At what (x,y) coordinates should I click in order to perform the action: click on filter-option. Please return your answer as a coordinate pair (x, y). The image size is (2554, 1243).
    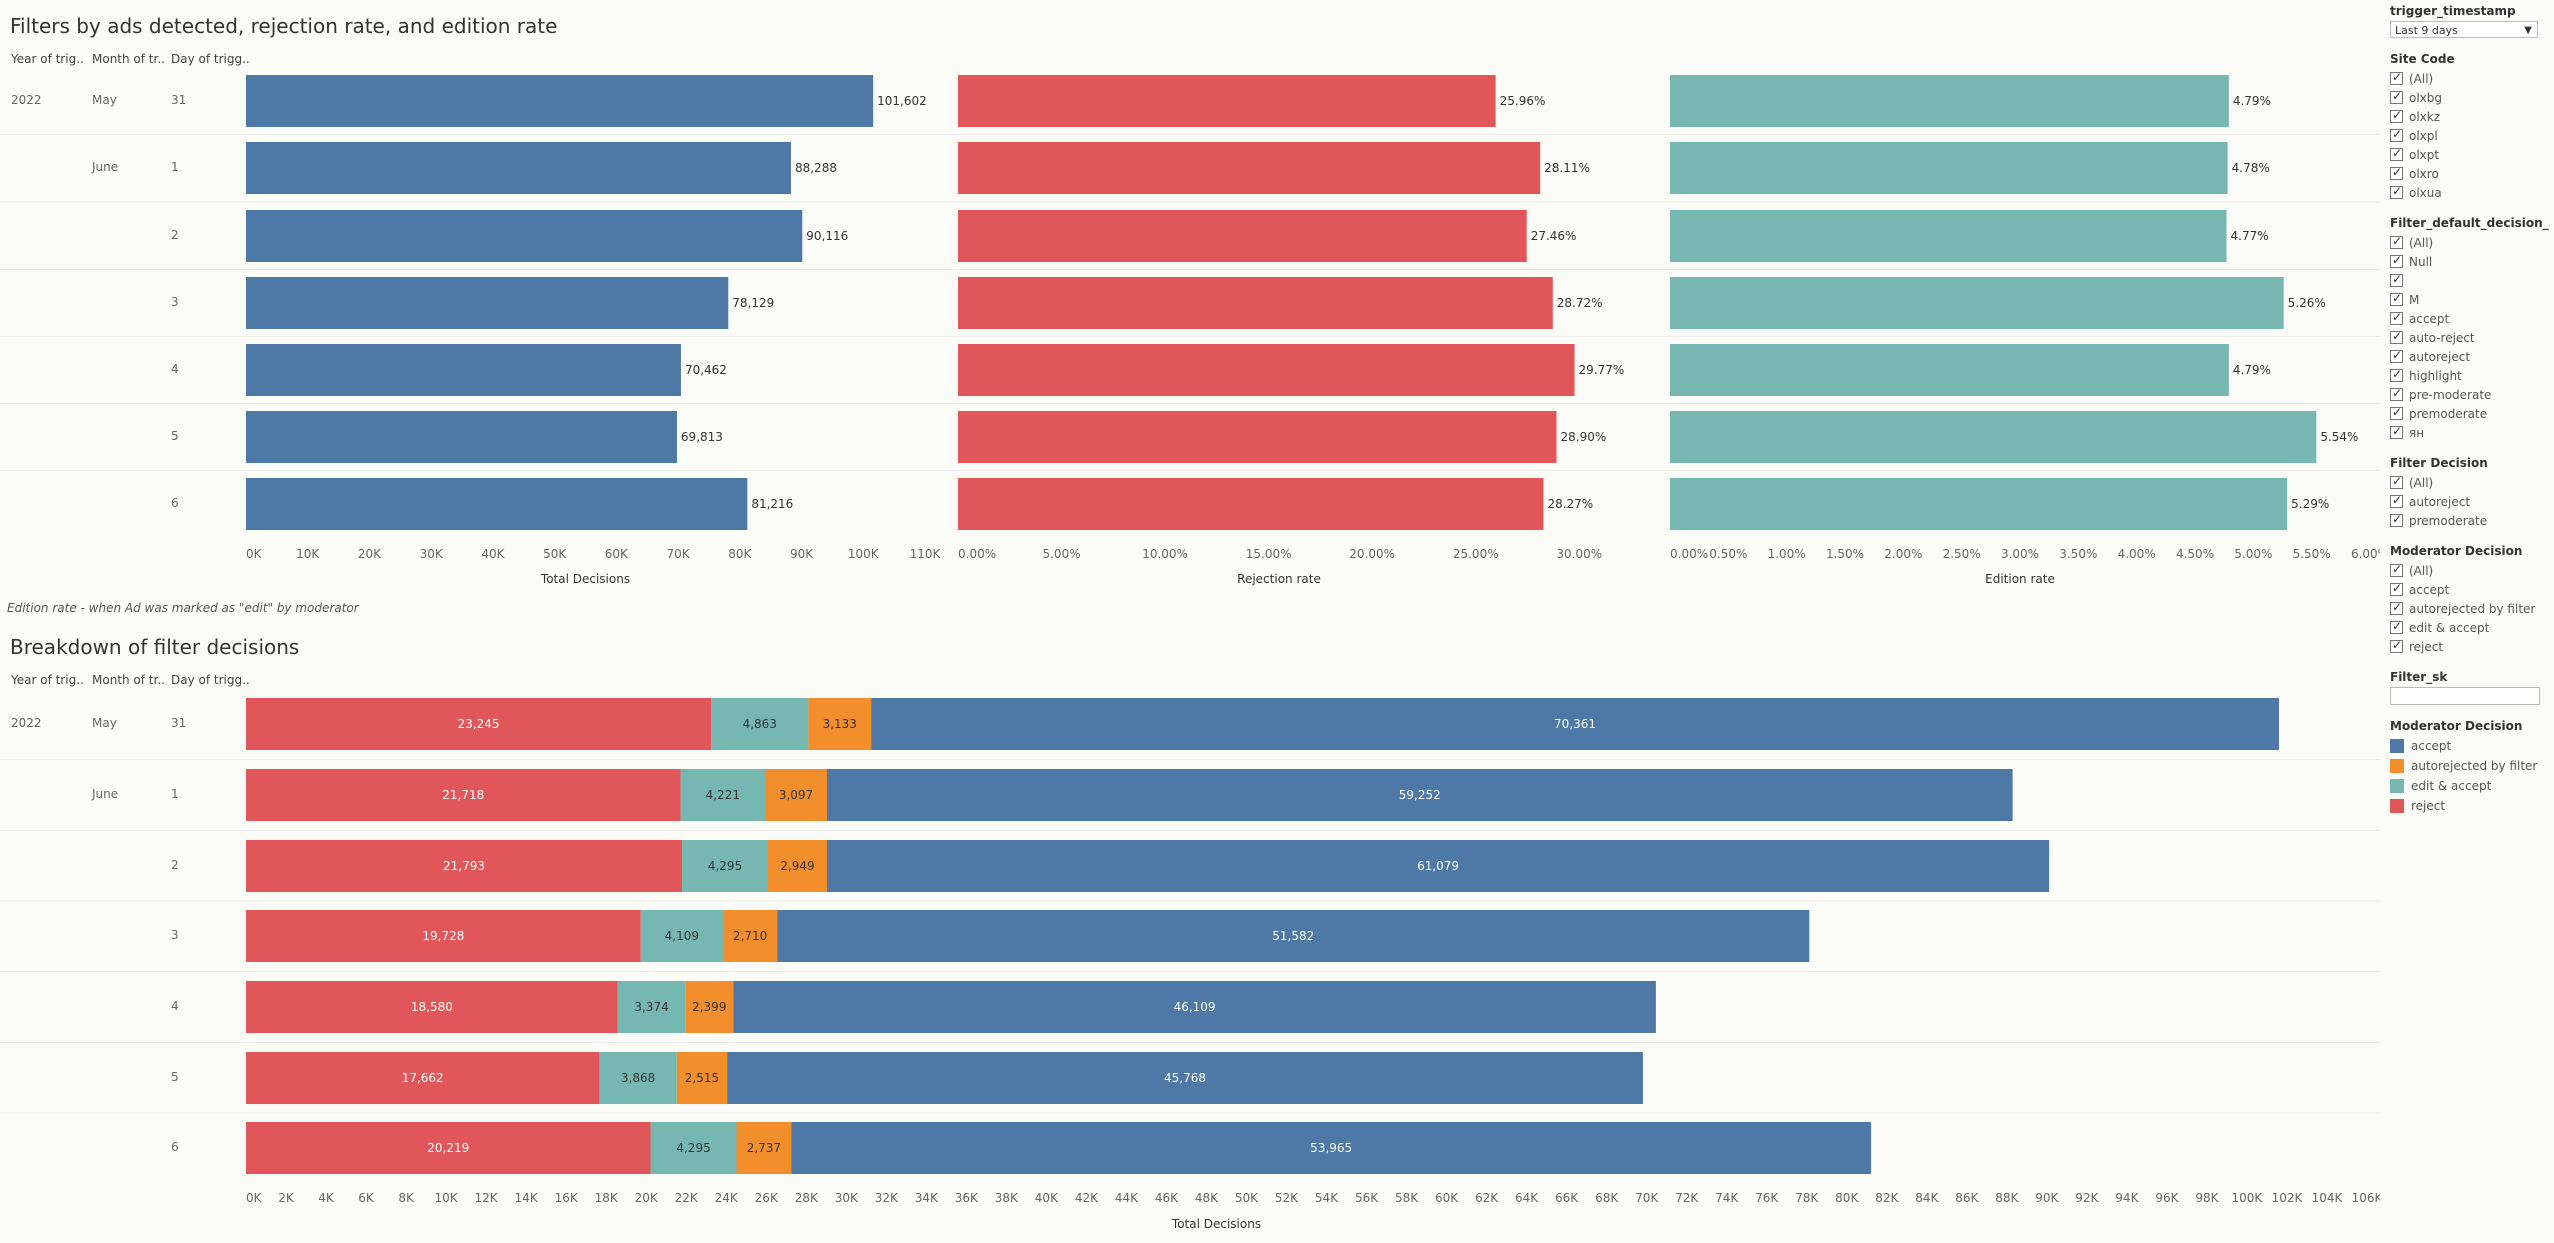
    Looking at the image, I should click on (2470, 280).